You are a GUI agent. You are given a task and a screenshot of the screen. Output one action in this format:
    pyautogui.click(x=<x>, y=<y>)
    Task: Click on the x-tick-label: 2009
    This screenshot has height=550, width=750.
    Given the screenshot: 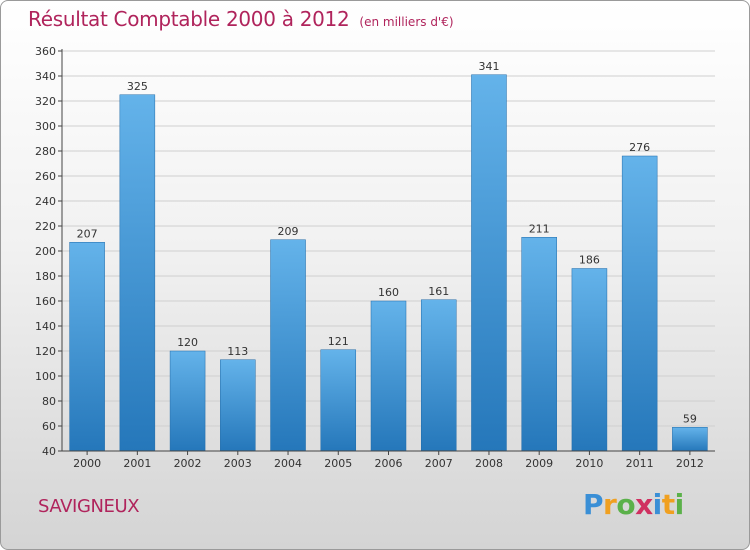 What is the action you would take?
    pyautogui.click(x=539, y=463)
    